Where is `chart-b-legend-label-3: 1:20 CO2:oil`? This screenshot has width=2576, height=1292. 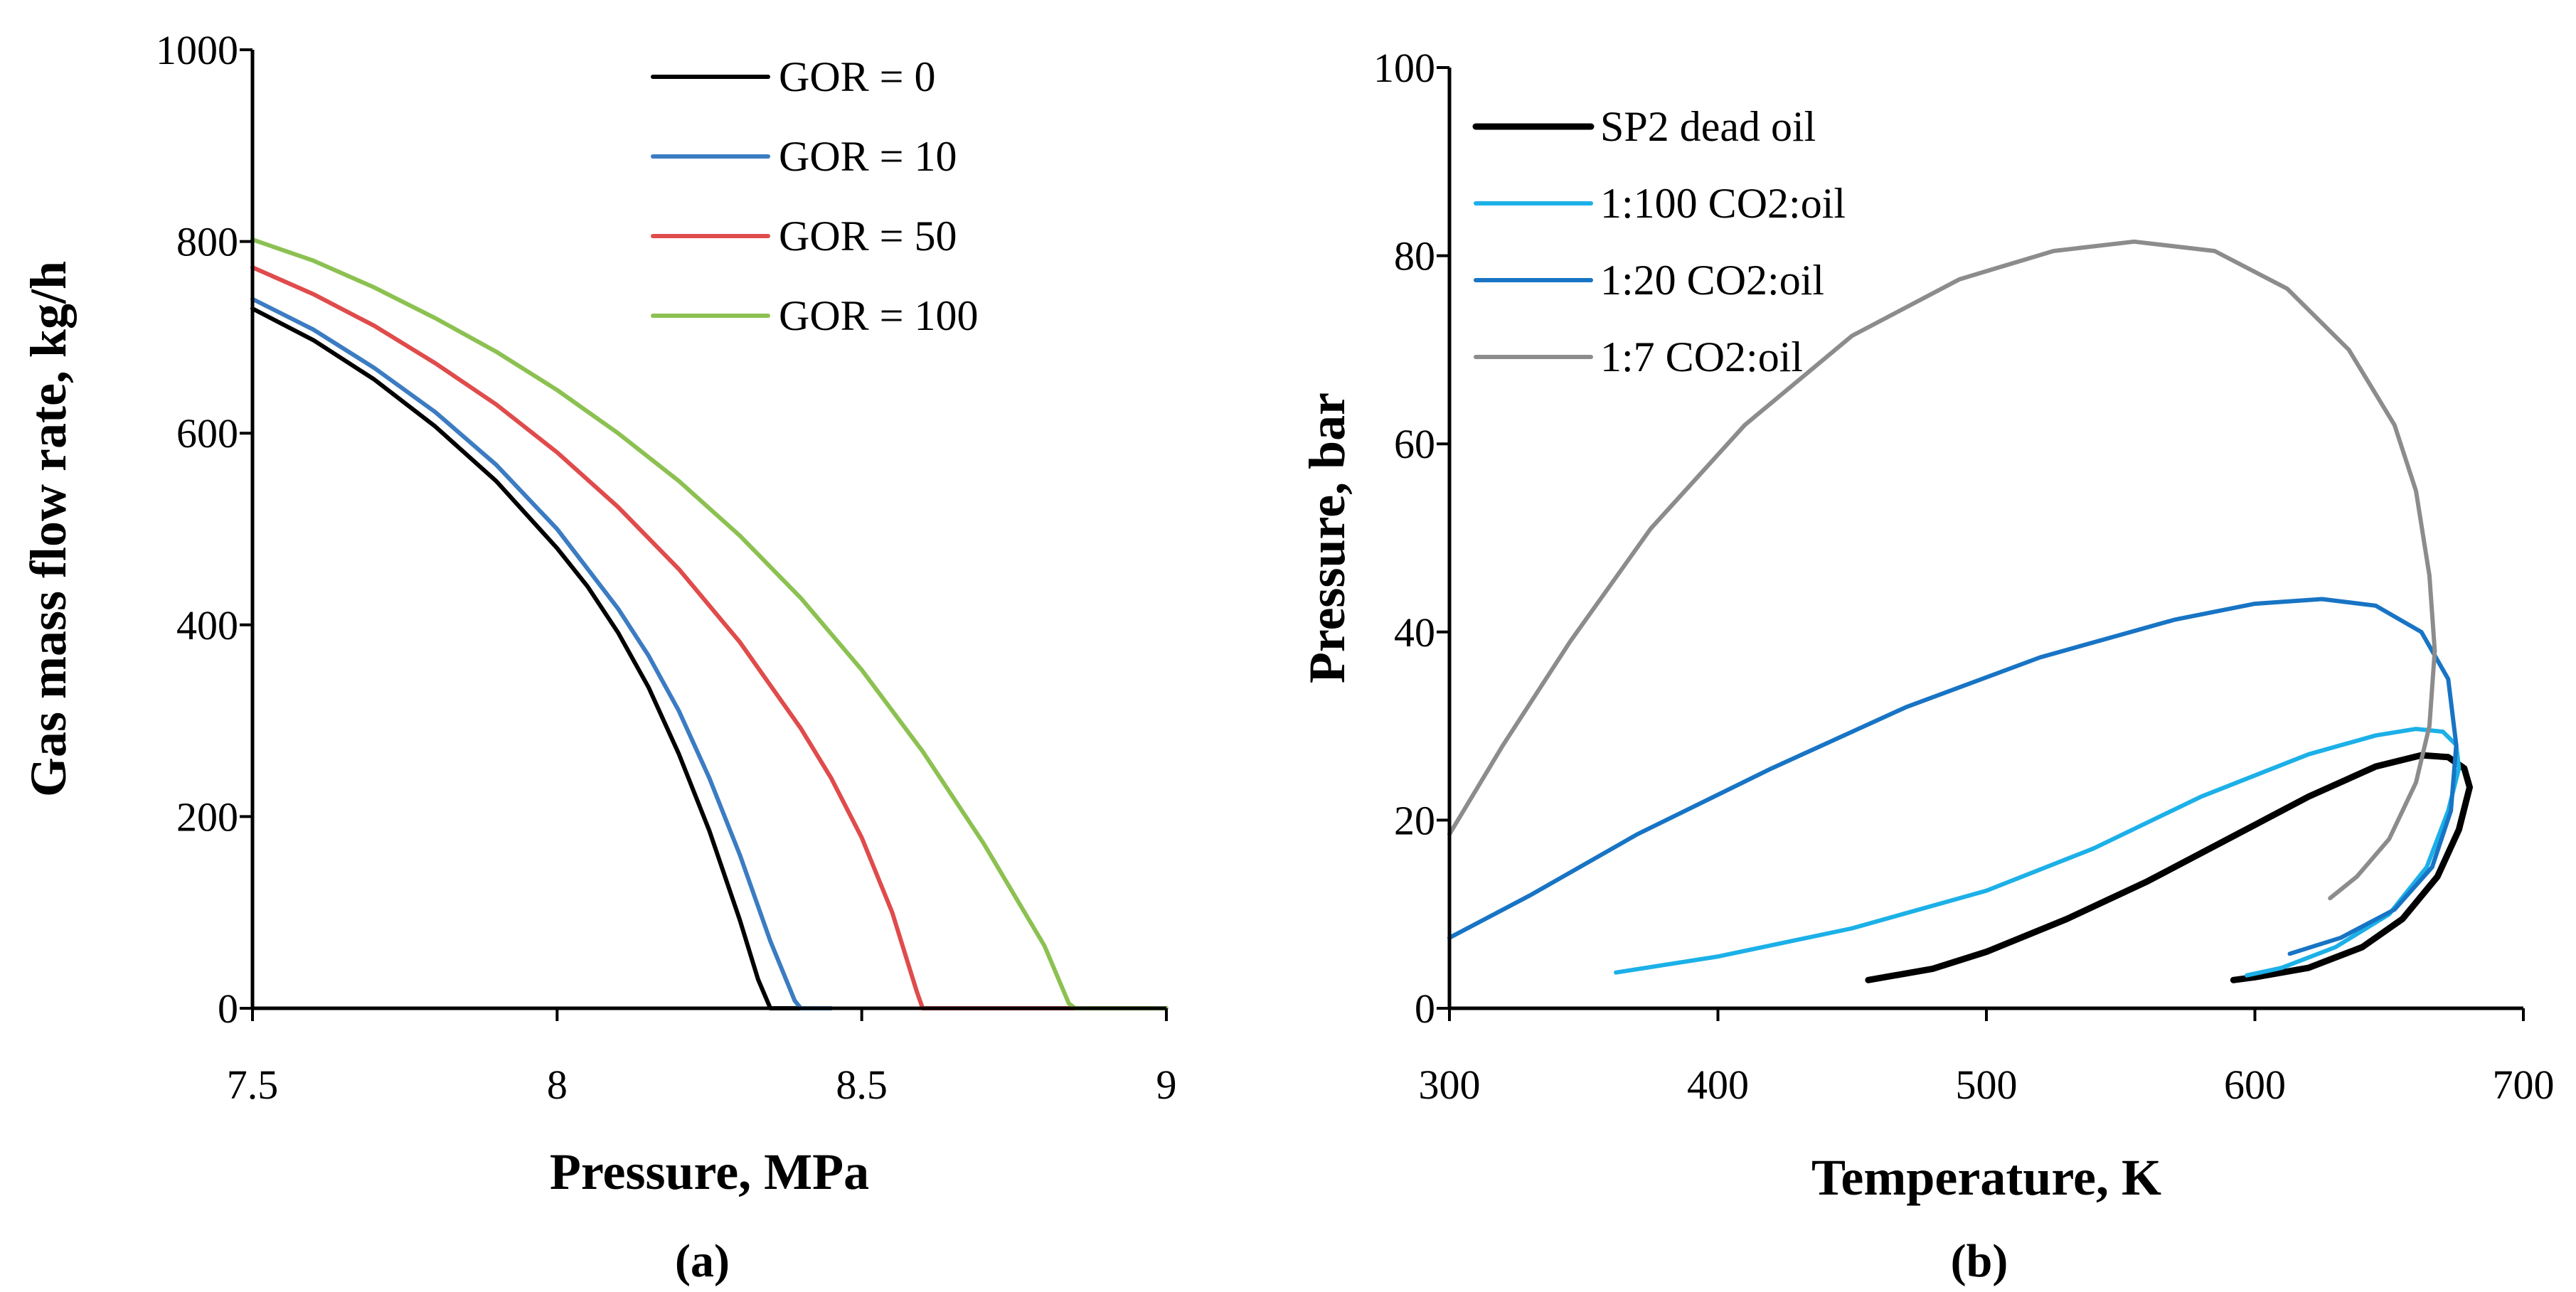 chart-b-legend-label-3: 1:20 CO2:oil is located at coordinates (1712, 280).